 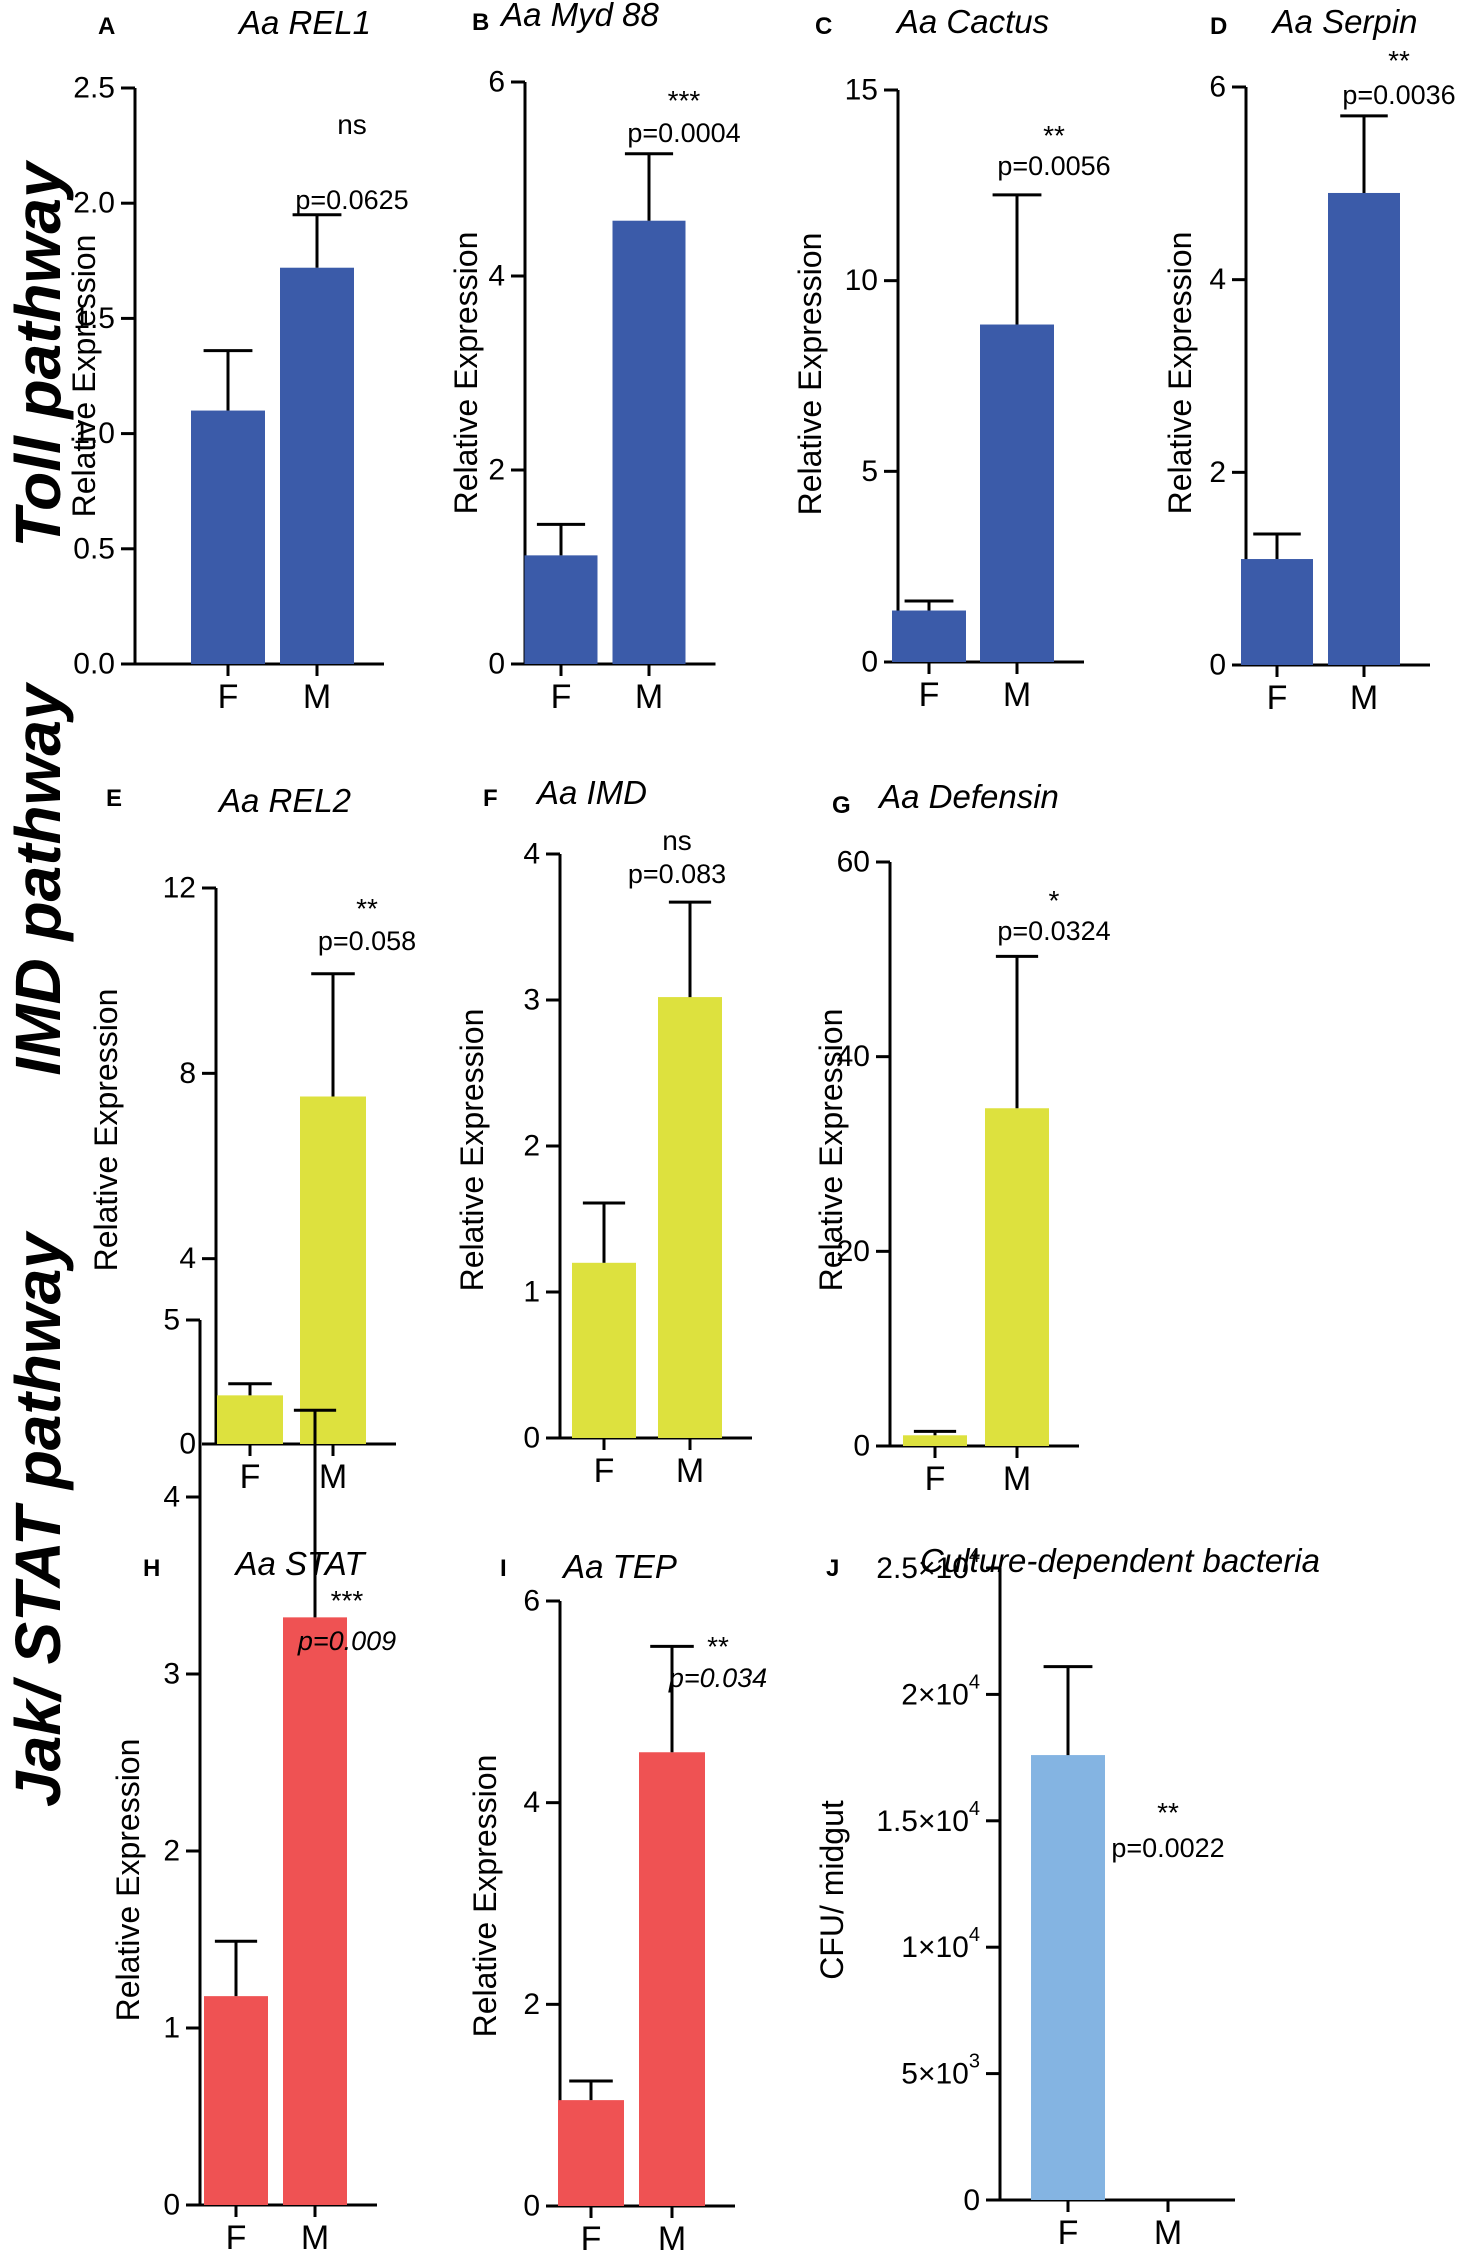 What do you see at coordinates (367, 941) in the screenshot?
I see `p-value: p=0.058` at bounding box center [367, 941].